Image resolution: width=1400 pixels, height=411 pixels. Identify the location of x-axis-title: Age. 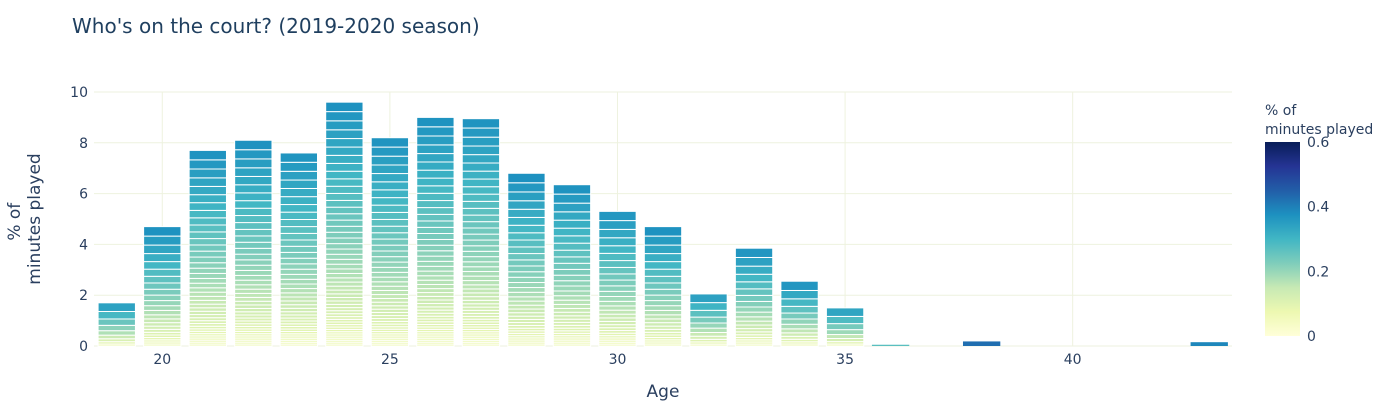
(663, 392).